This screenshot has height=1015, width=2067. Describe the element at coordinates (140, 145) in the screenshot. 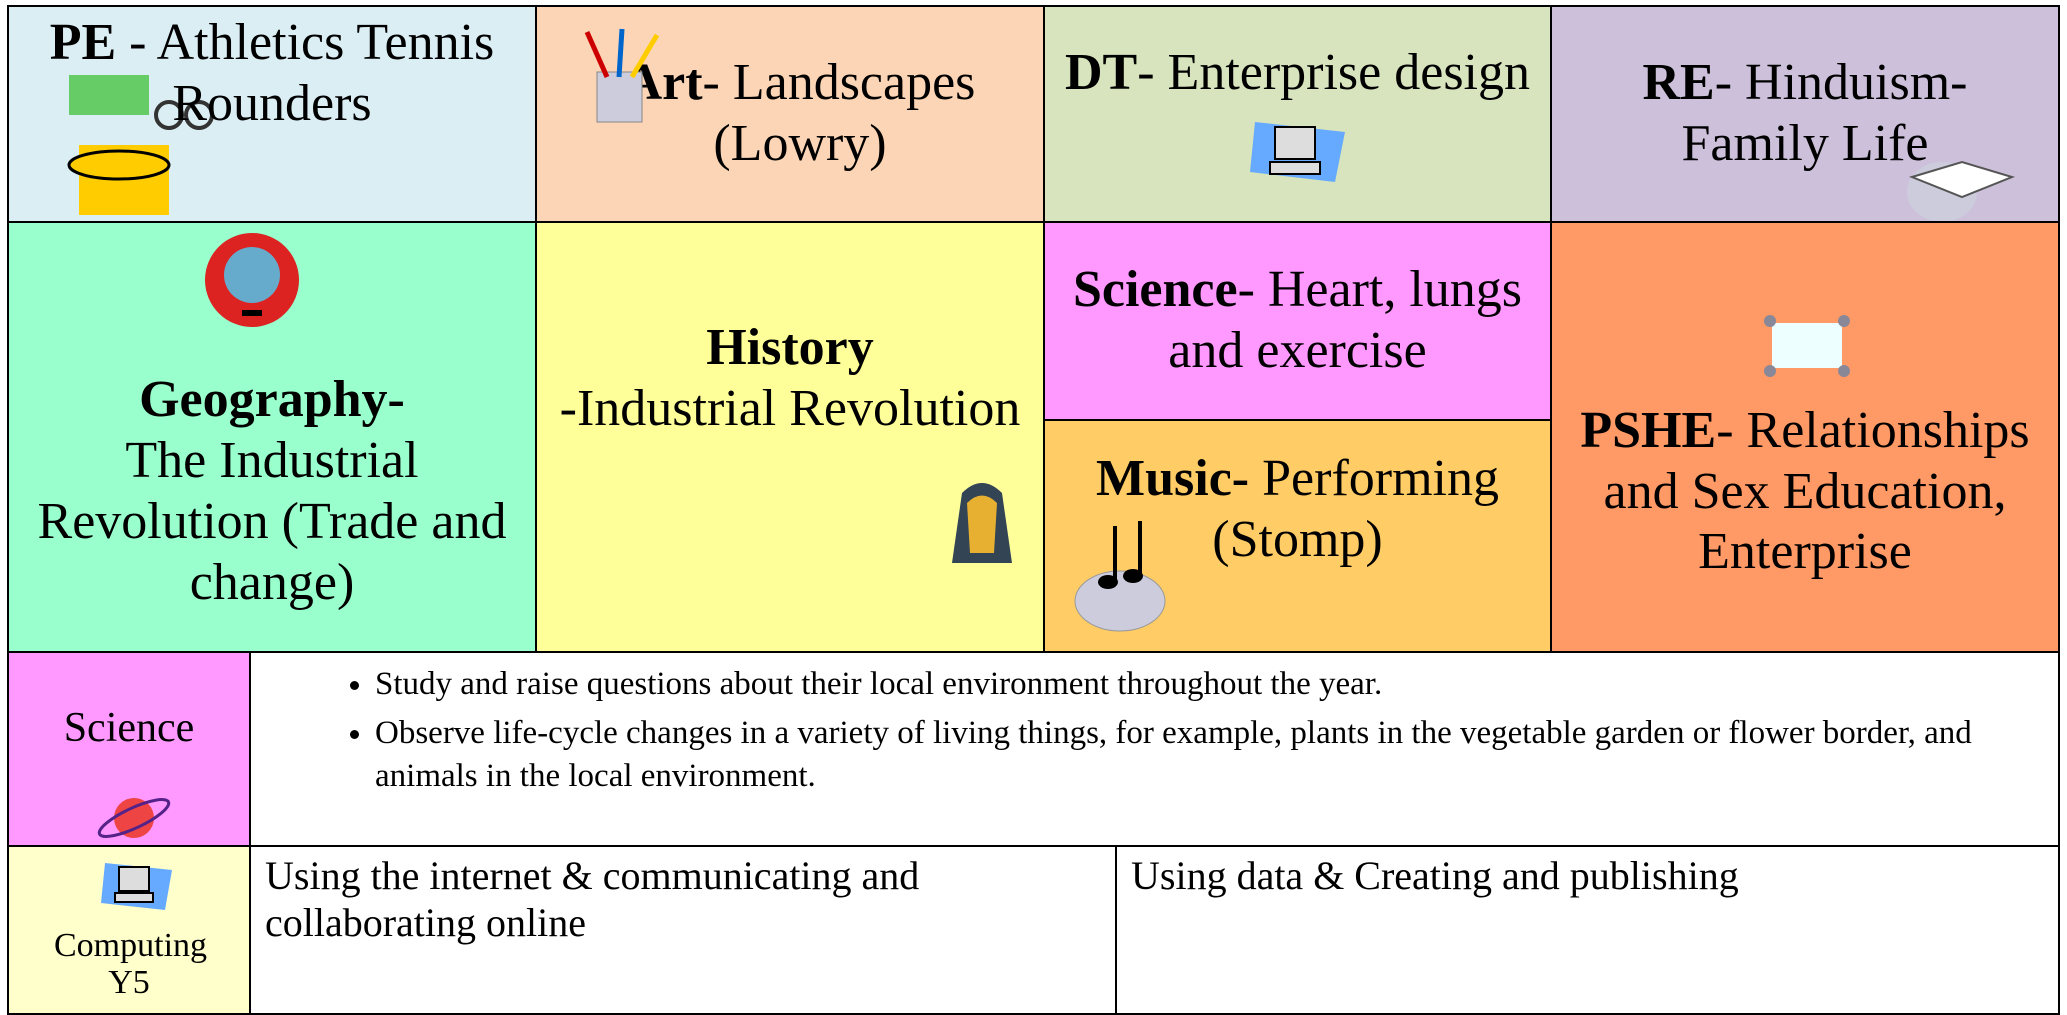

I see `gym-icon` at that location.